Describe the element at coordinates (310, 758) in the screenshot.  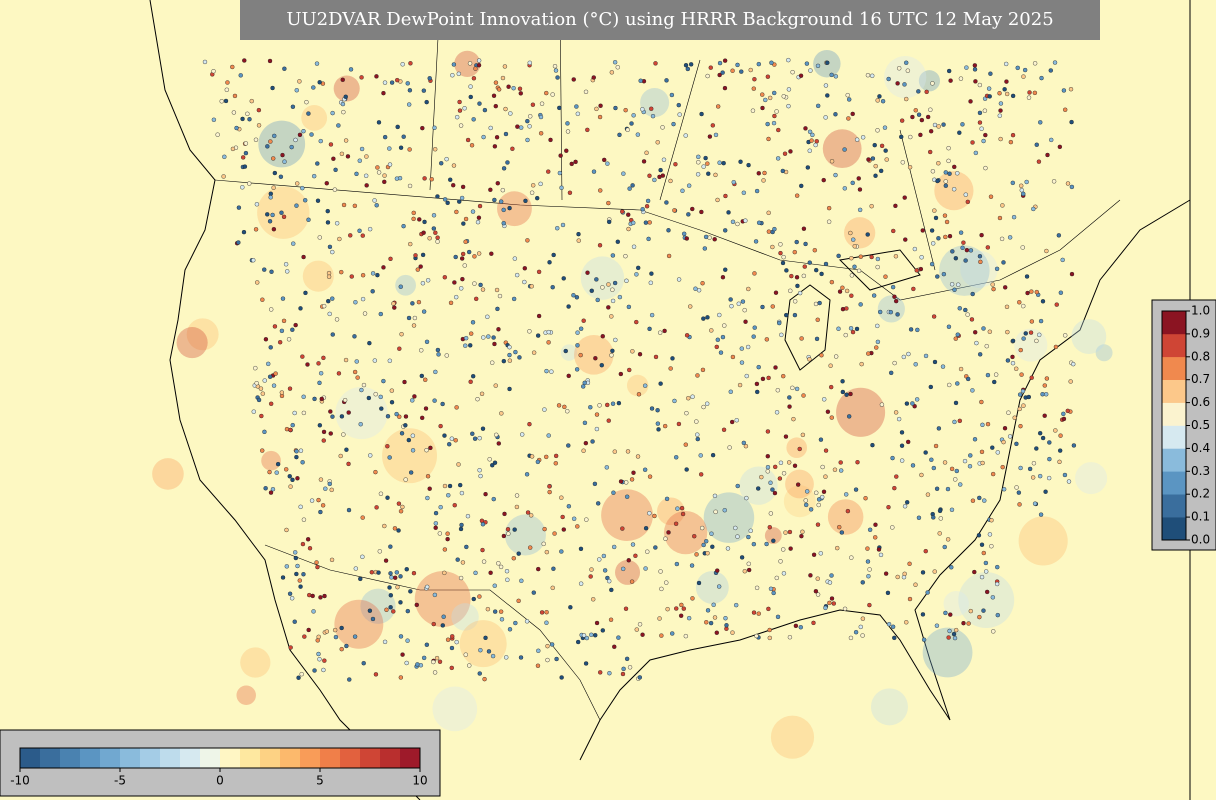
I see `colorbar-segment` at that location.